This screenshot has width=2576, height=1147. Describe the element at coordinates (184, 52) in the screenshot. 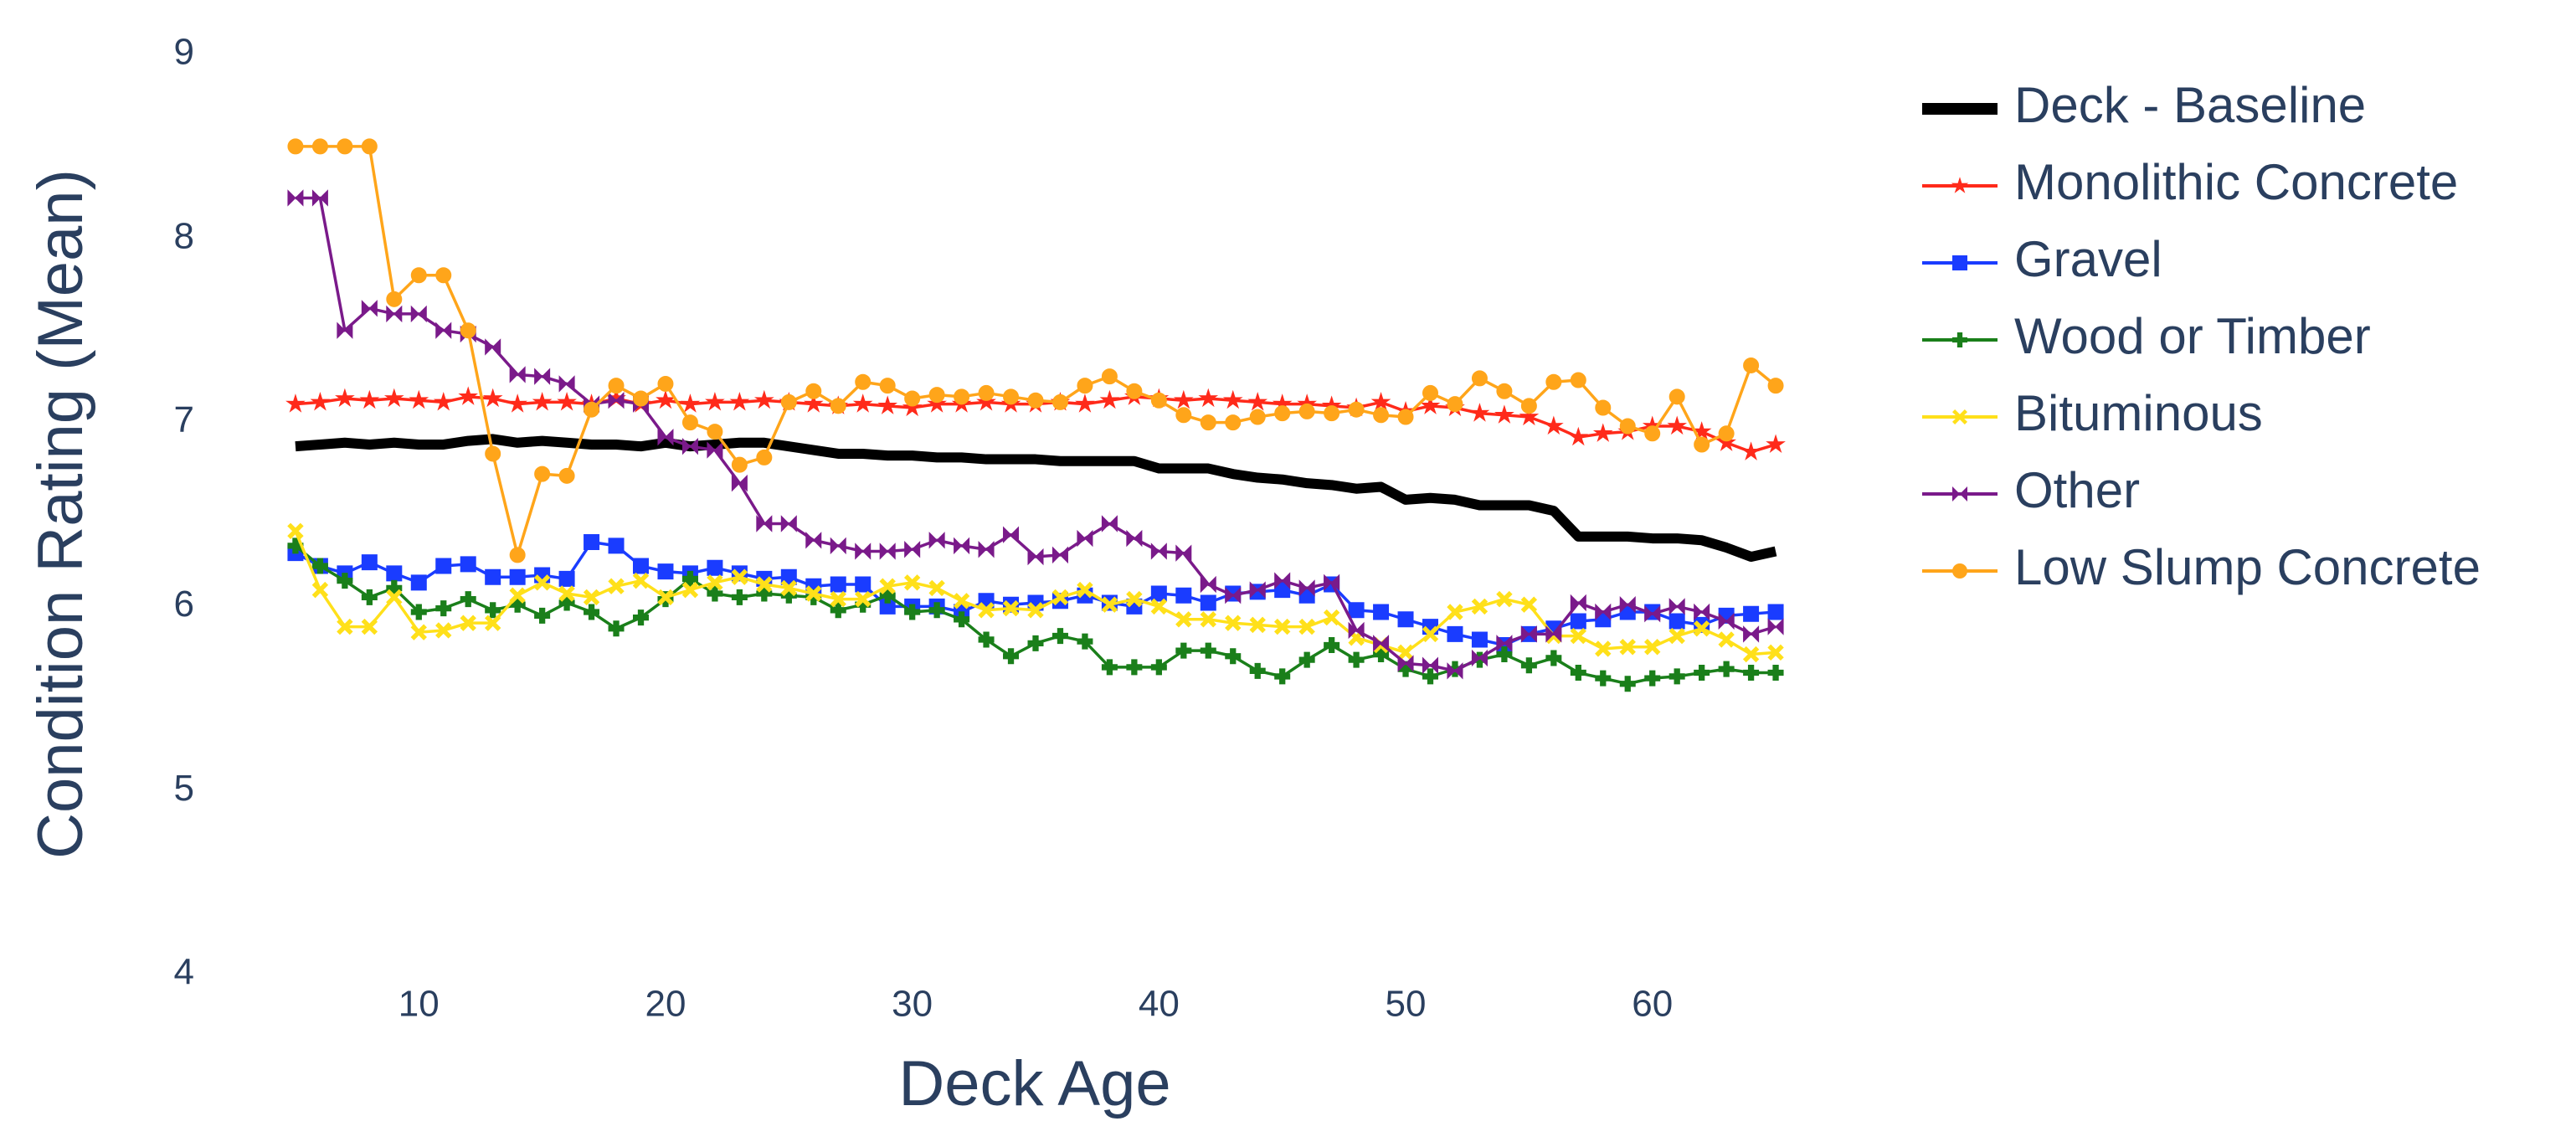

I see `y-tick-label: 9` at that location.